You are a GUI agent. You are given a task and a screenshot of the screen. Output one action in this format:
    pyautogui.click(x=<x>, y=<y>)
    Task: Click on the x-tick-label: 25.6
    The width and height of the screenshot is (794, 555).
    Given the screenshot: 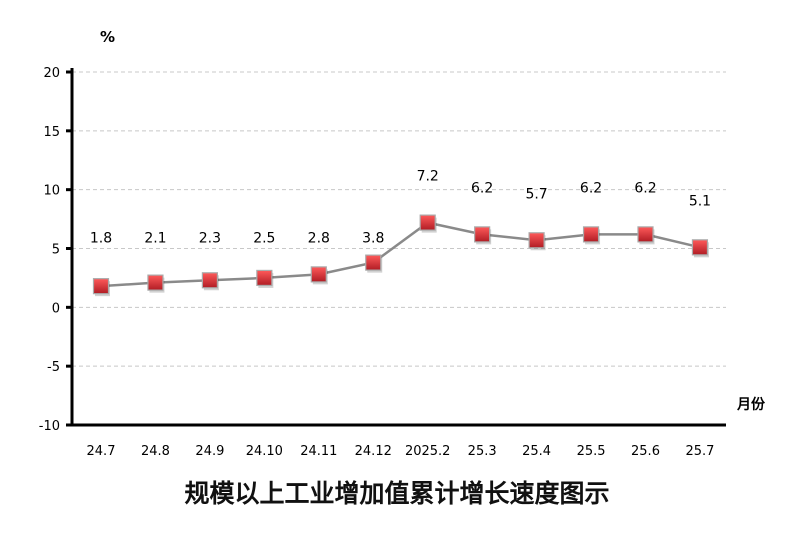 What is the action you would take?
    pyautogui.click(x=645, y=451)
    